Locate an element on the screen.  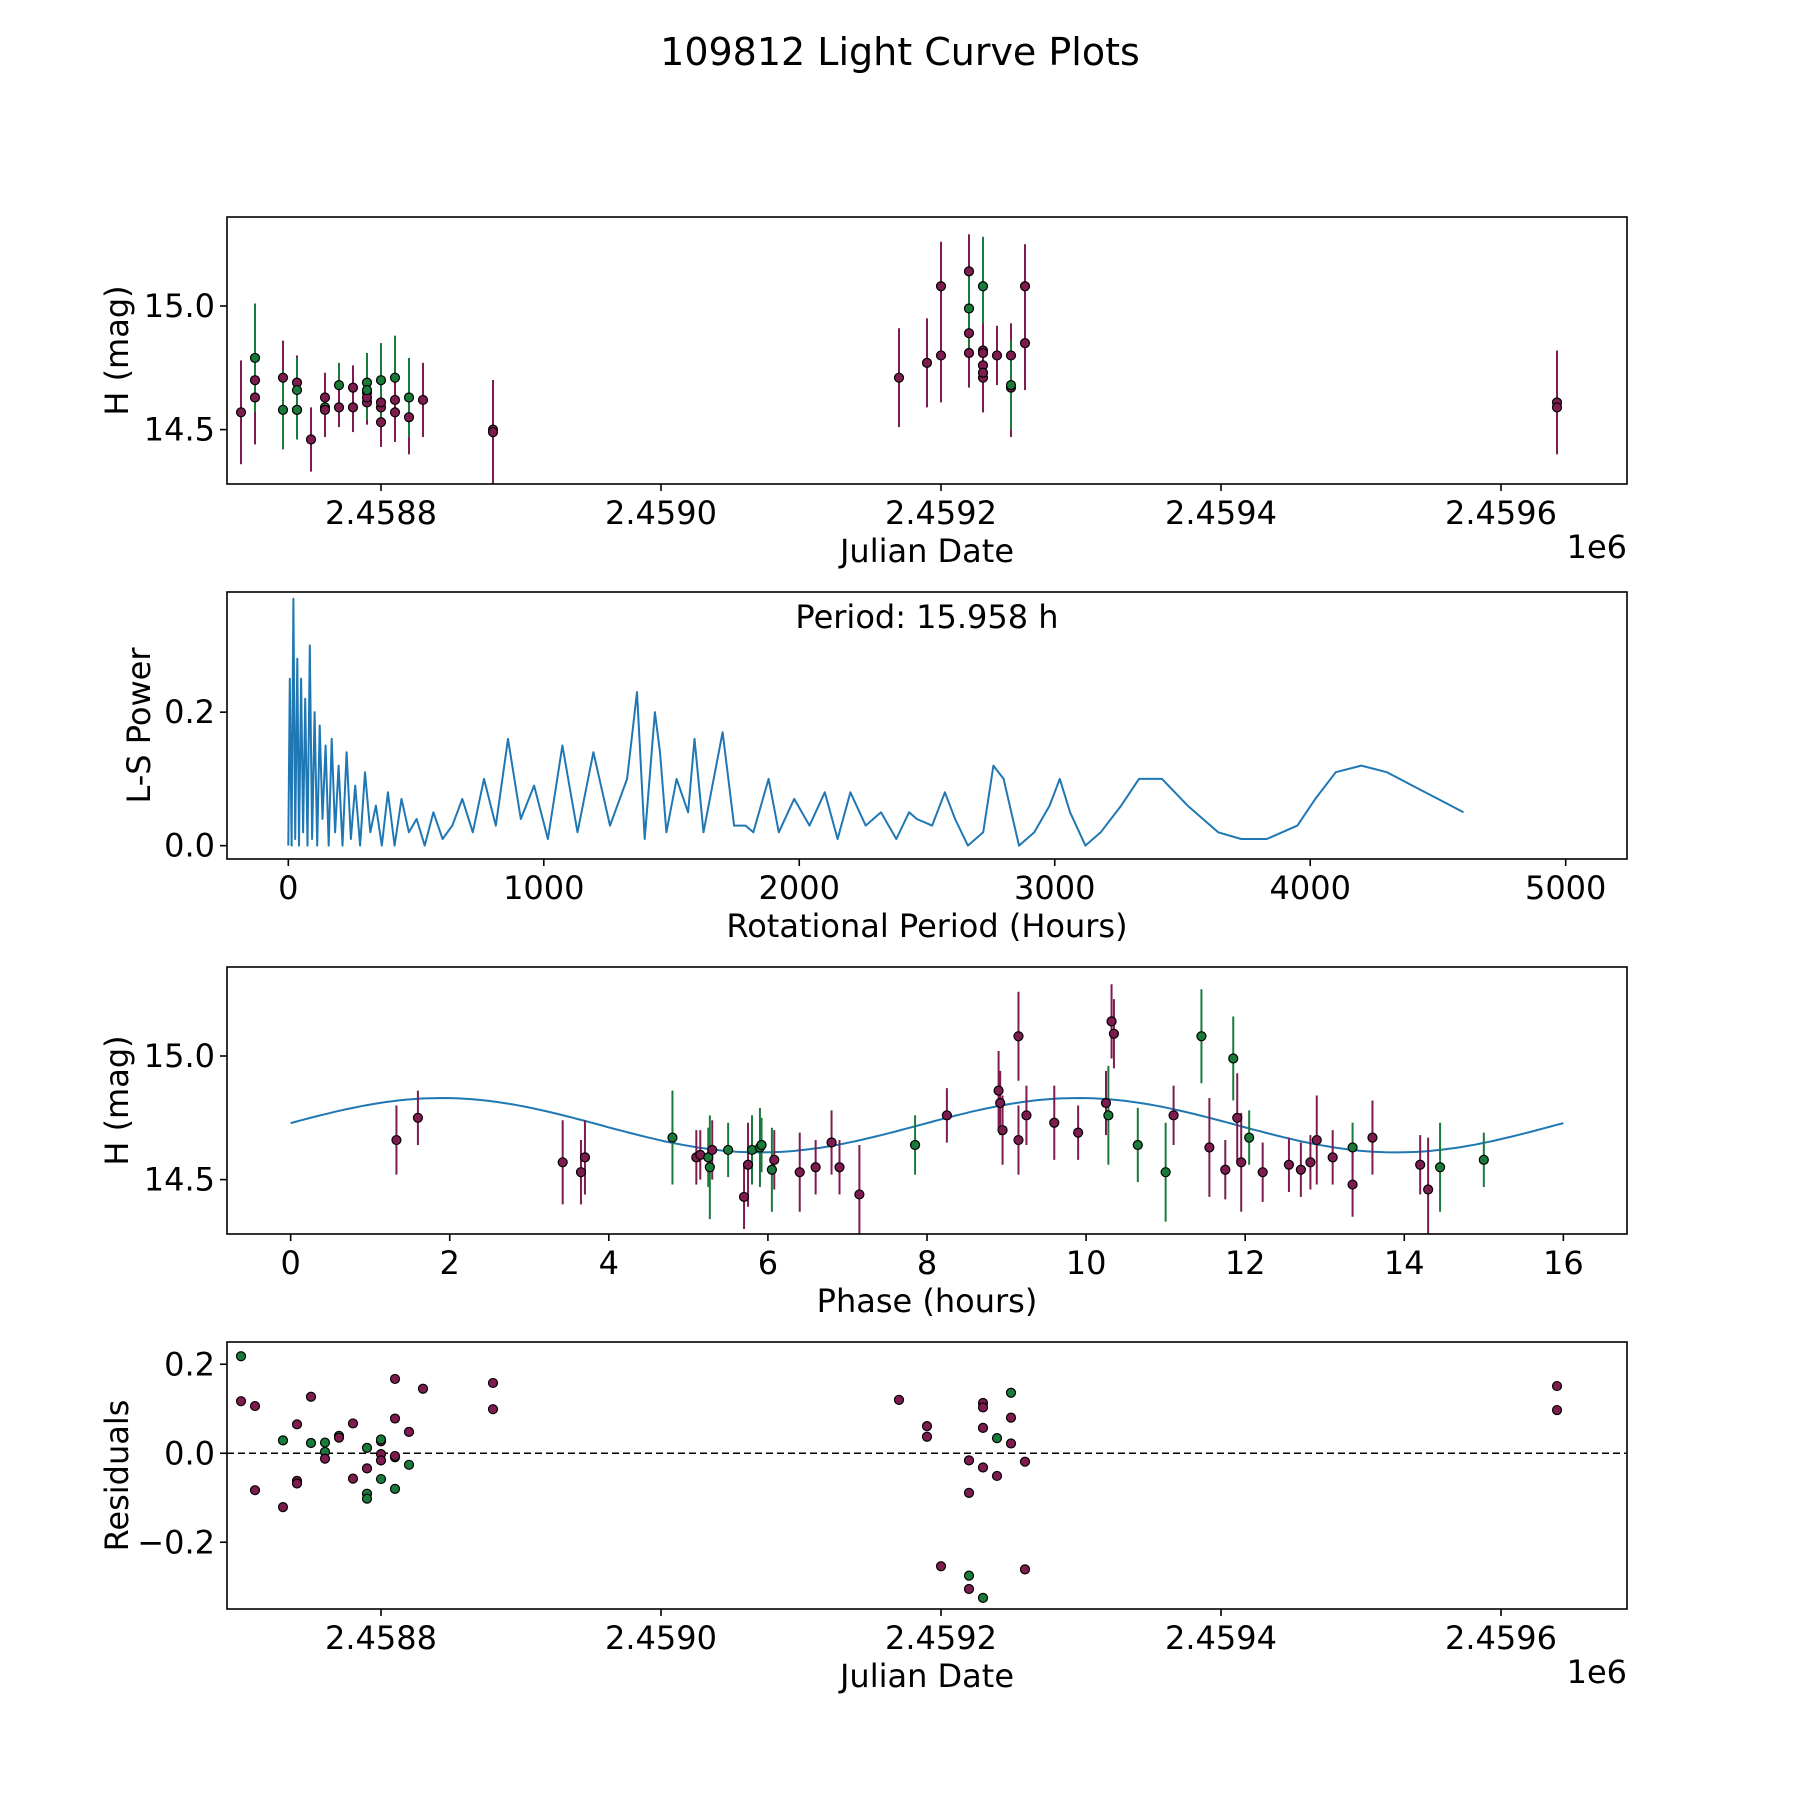
x-tick-label: 4000 is located at coordinates (1309, 888).